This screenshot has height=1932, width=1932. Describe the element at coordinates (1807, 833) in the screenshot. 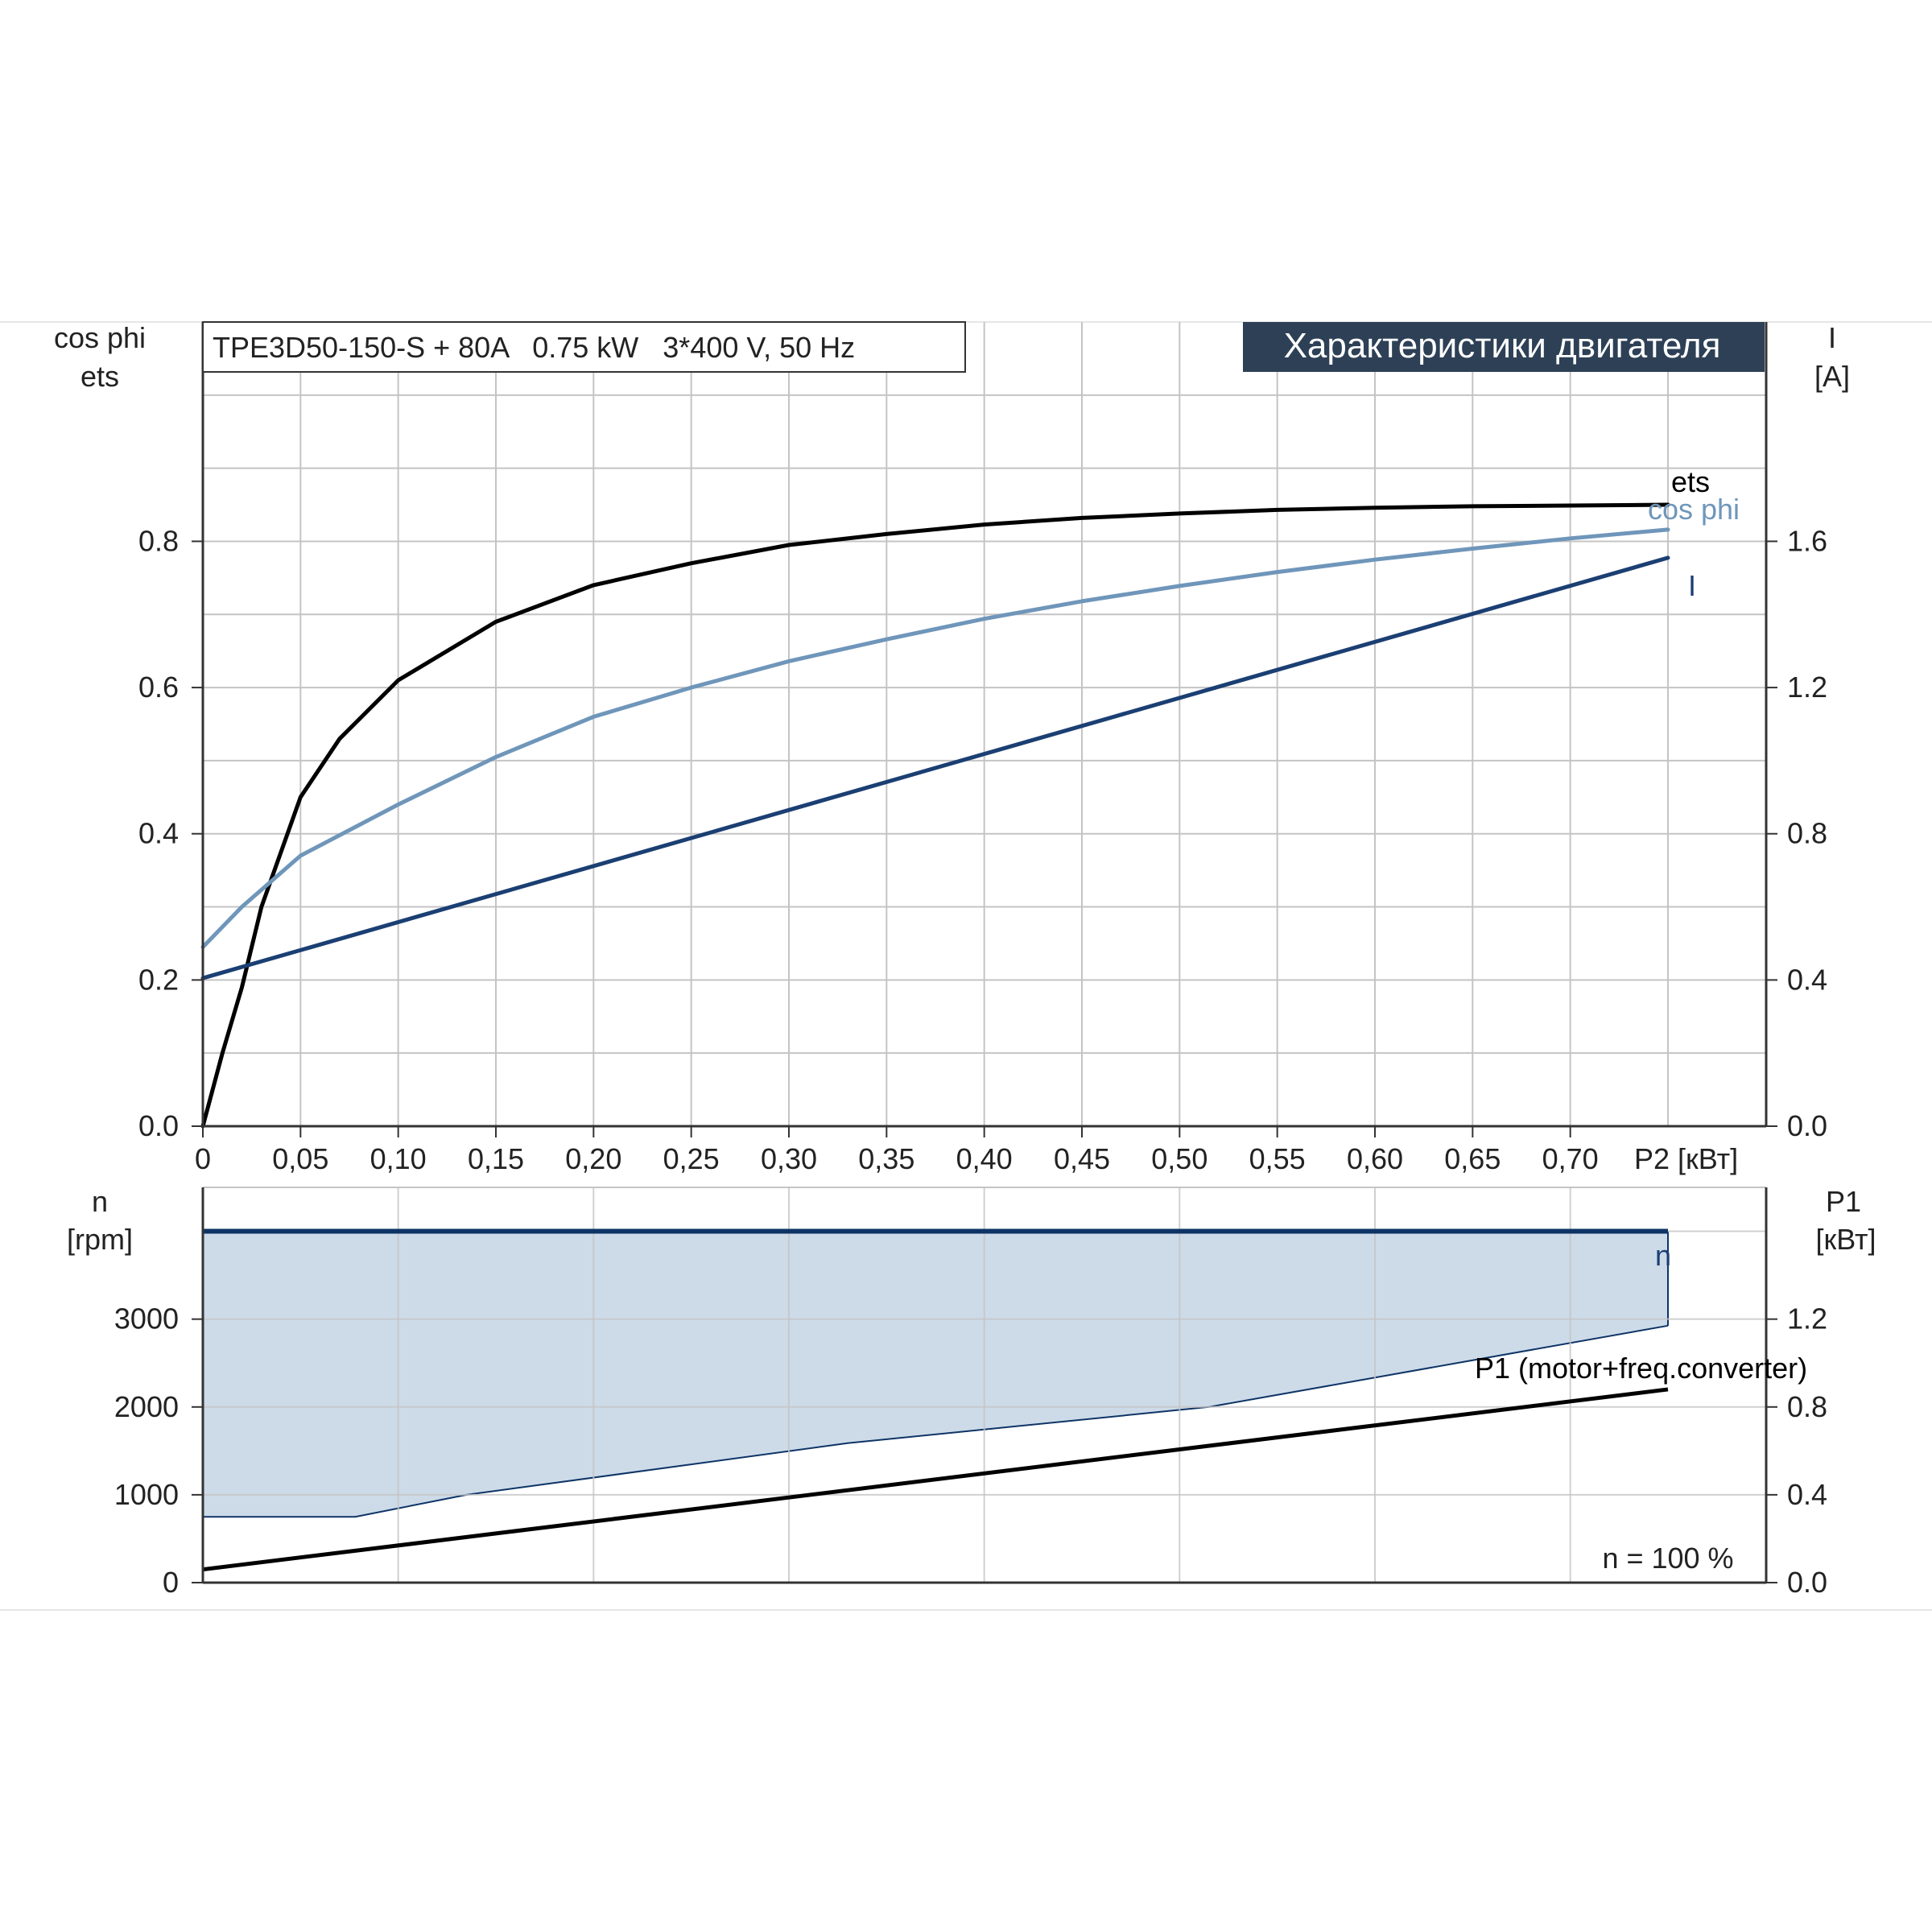

I see `y-right-tick-label: 0.8` at that location.